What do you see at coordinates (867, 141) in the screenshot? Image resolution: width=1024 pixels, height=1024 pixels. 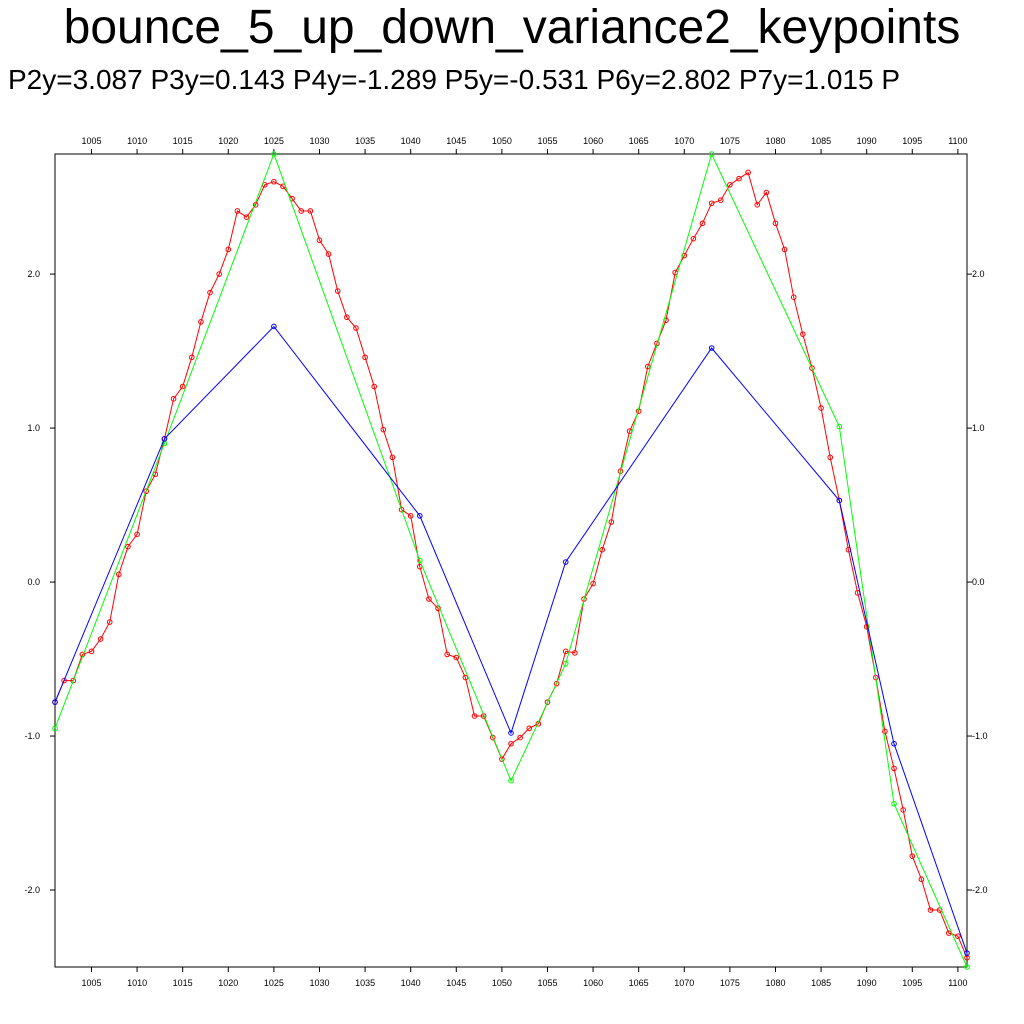 I see `x-tick-label-top: 1090` at bounding box center [867, 141].